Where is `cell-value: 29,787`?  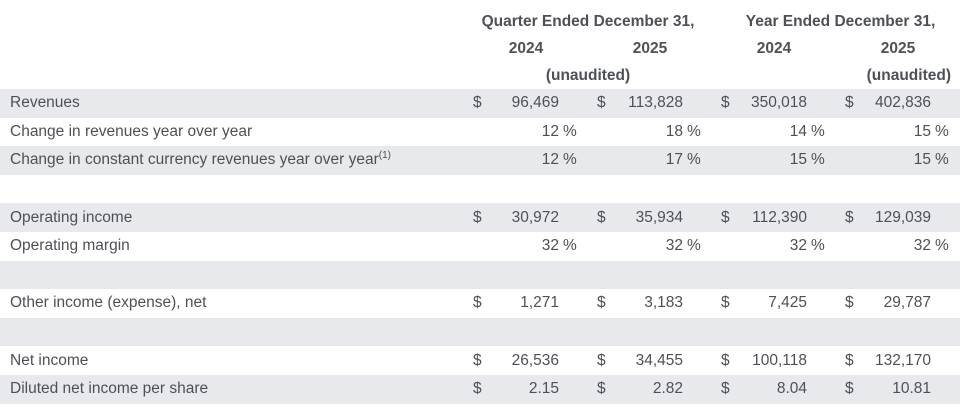 cell-value: 29,787 is located at coordinates (907, 303).